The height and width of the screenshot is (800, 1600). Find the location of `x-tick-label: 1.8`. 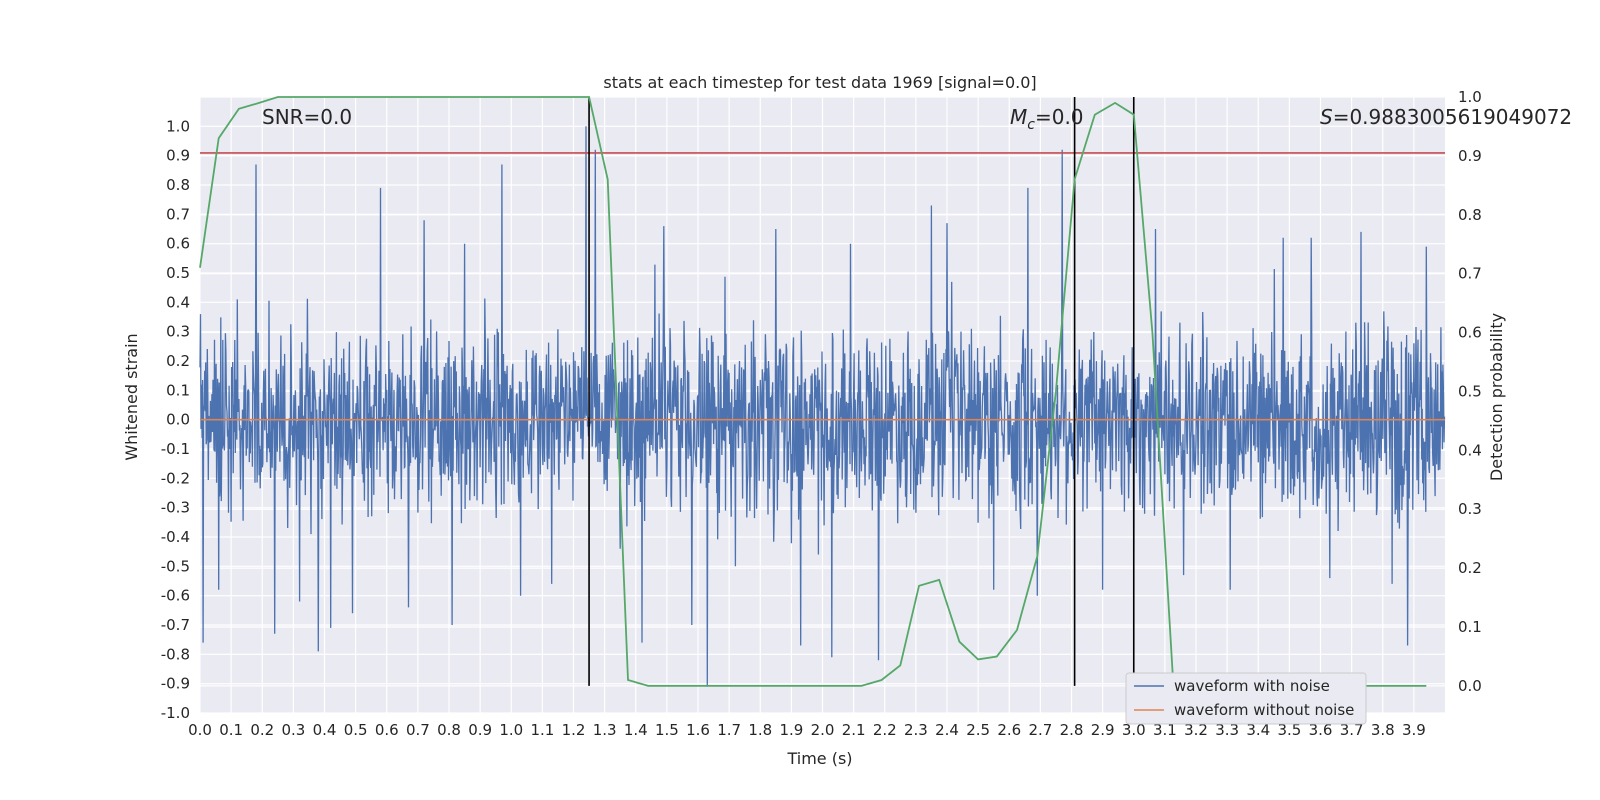

x-tick-label: 1.8 is located at coordinates (760, 730).